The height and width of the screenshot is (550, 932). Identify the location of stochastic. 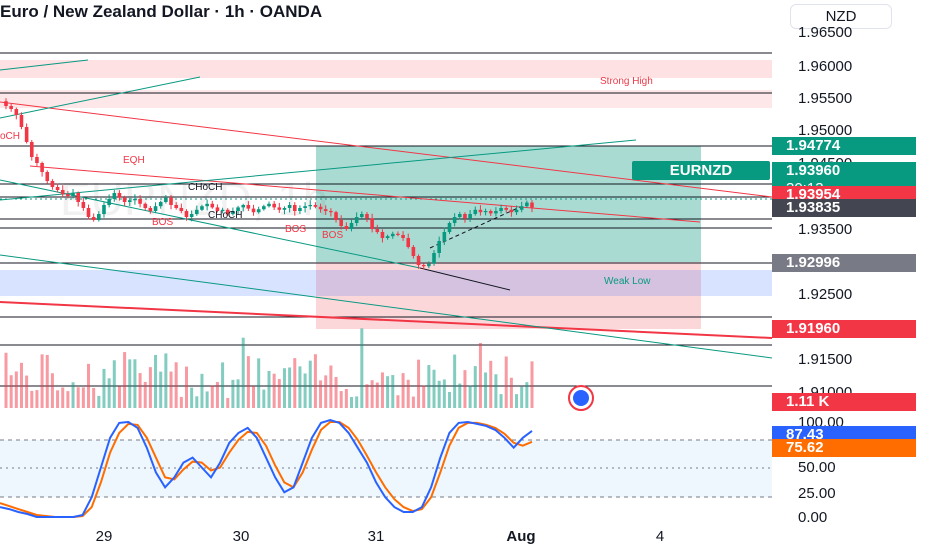
(266, 468).